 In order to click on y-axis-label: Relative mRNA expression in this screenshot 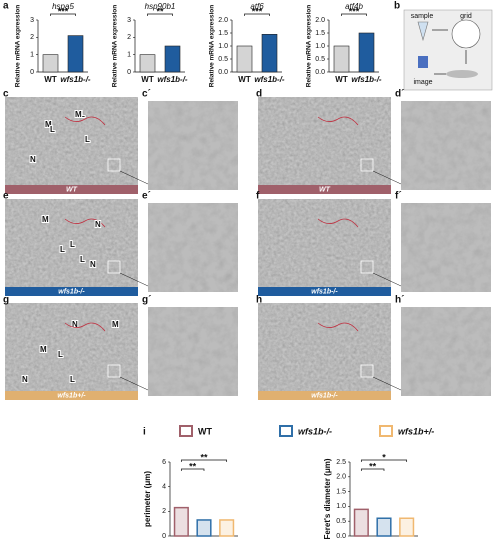, I will do `click(309, 46)`.